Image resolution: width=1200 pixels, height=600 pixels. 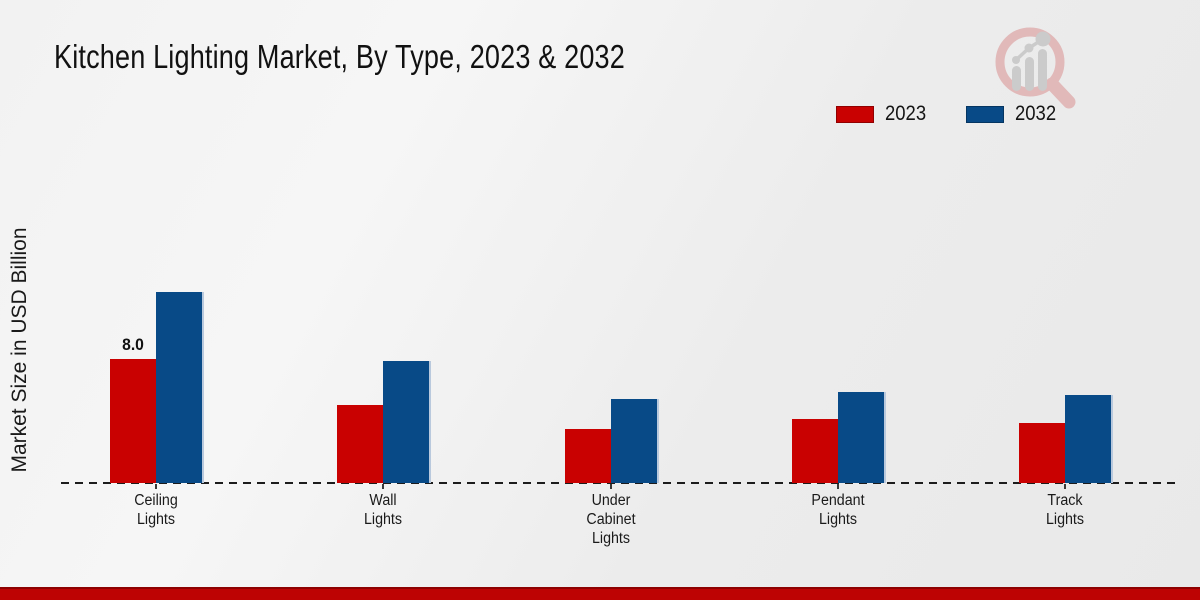 What do you see at coordinates (906, 113) in the screenshot?
I see `legend-label-2023: 2023` at bounding box center [906, 113].